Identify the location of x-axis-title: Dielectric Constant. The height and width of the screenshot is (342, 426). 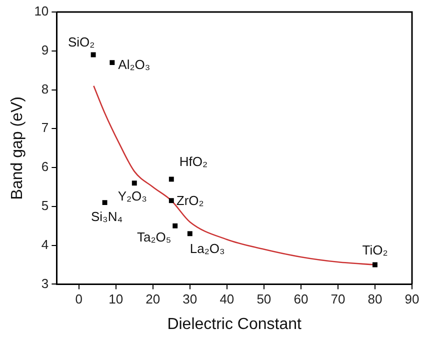
(234, 324).